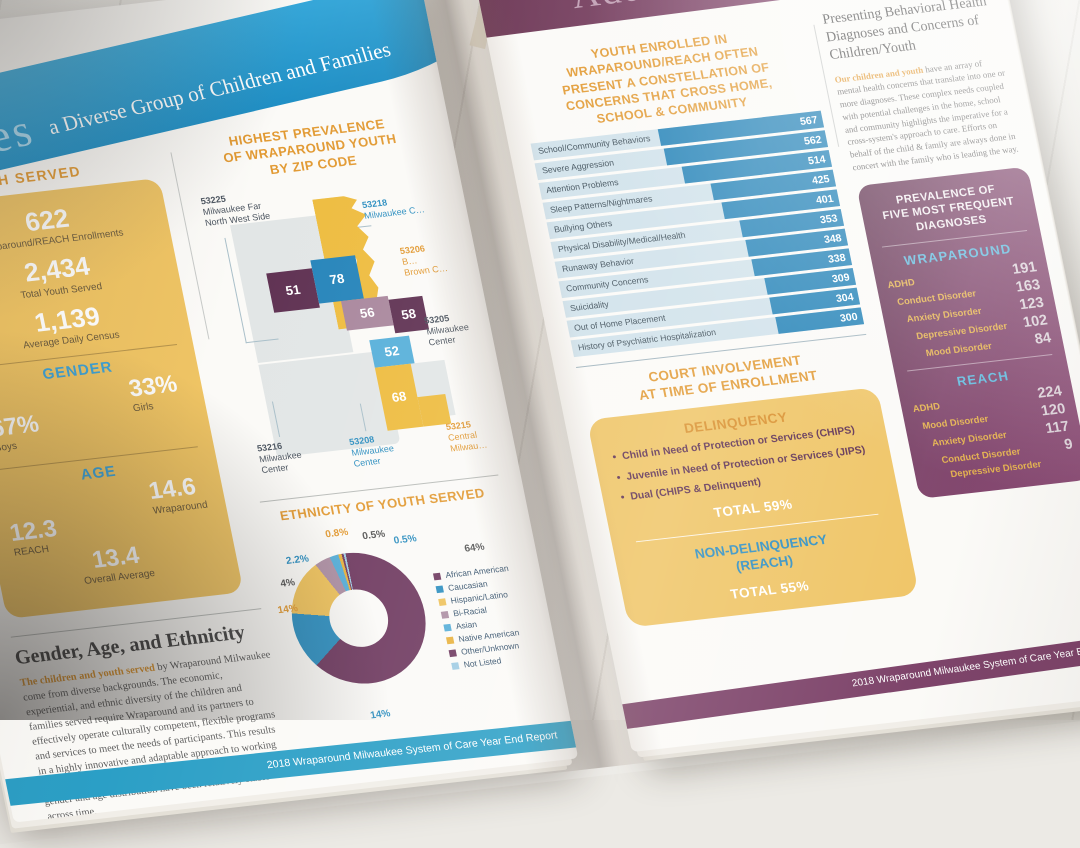 The height and width of the screenshot is (848, 1080). What do you see at coordinates (409, 314) in the screenshot?
I see `zip-value-block: 58` at bounding box center [409, 314].